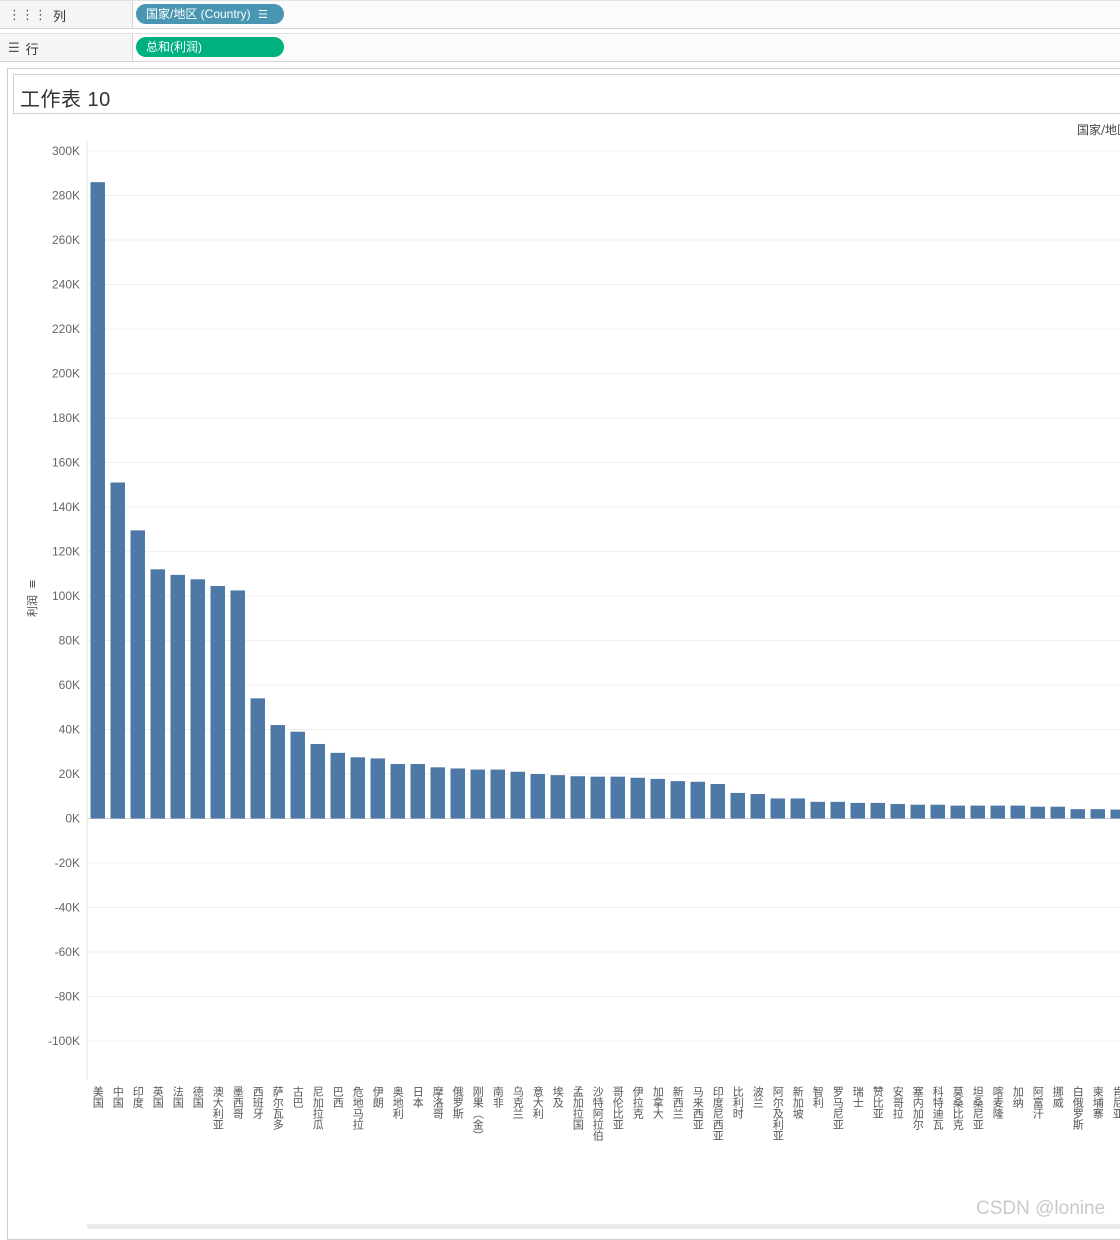 This screenshot has width=1120, height=1240. Describe the element at coordinates (1037, 1103) in the screenshot. I see `x-tick-label: 阿富汗` at that location.